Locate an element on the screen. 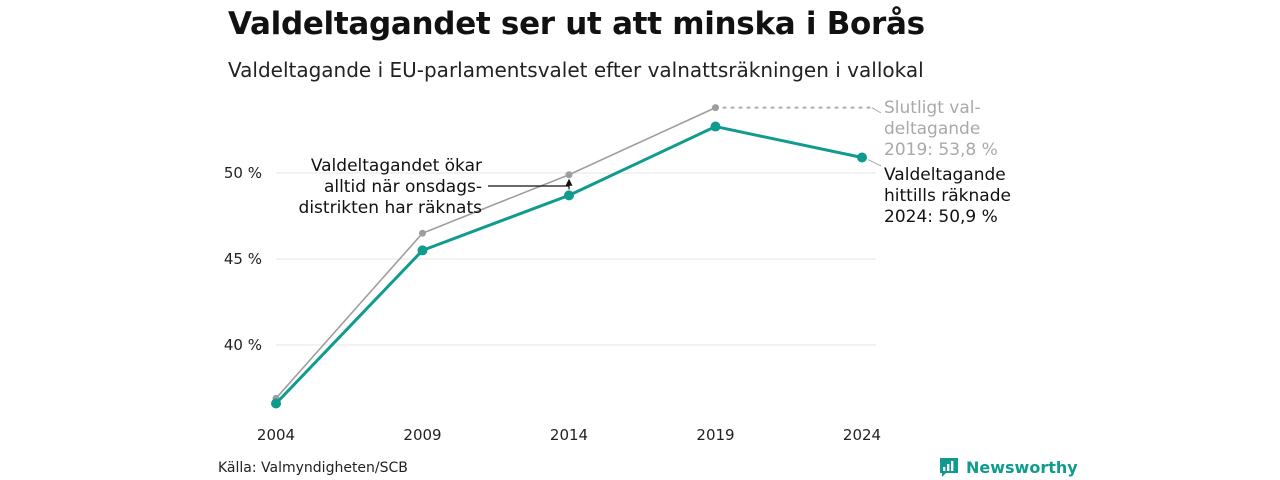  newsworthy-logo-icon is located at coordinates (949, 467).